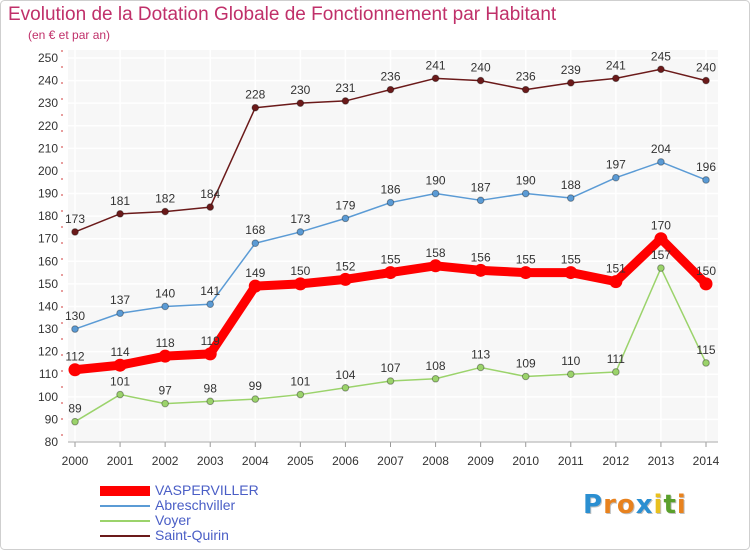 Image resolution: width=750 pixels, height=550 pixels. What do you see at coordinates (300, 394) in the screenshot?
I see `data-point-voyer-2005` at bounding box center [300, 394].